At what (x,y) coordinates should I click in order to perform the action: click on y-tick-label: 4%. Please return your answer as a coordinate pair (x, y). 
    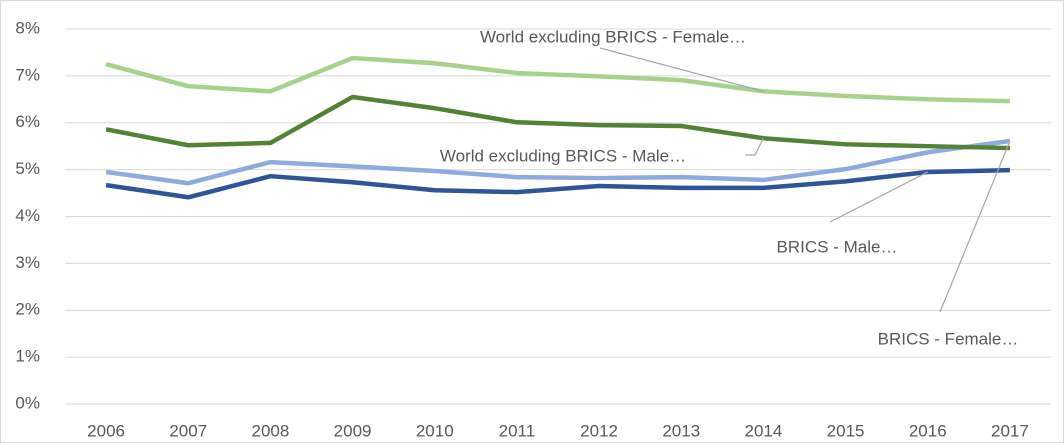
    Looking at the image, I should click on (27, 215).